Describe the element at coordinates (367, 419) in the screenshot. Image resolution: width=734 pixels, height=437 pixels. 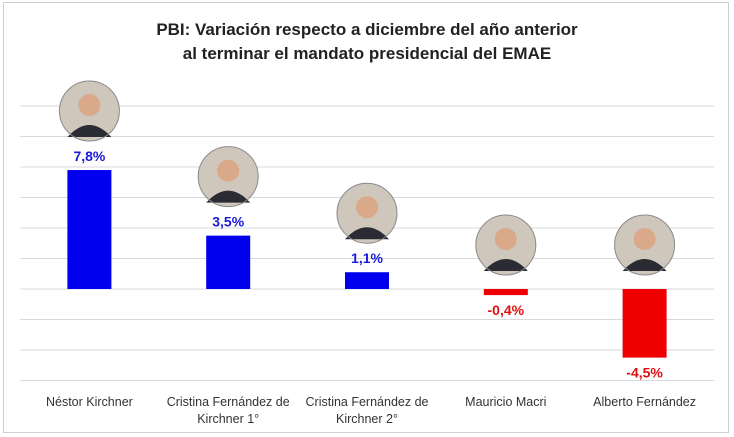
I see `category-label: Kirchner 2°` at that location.